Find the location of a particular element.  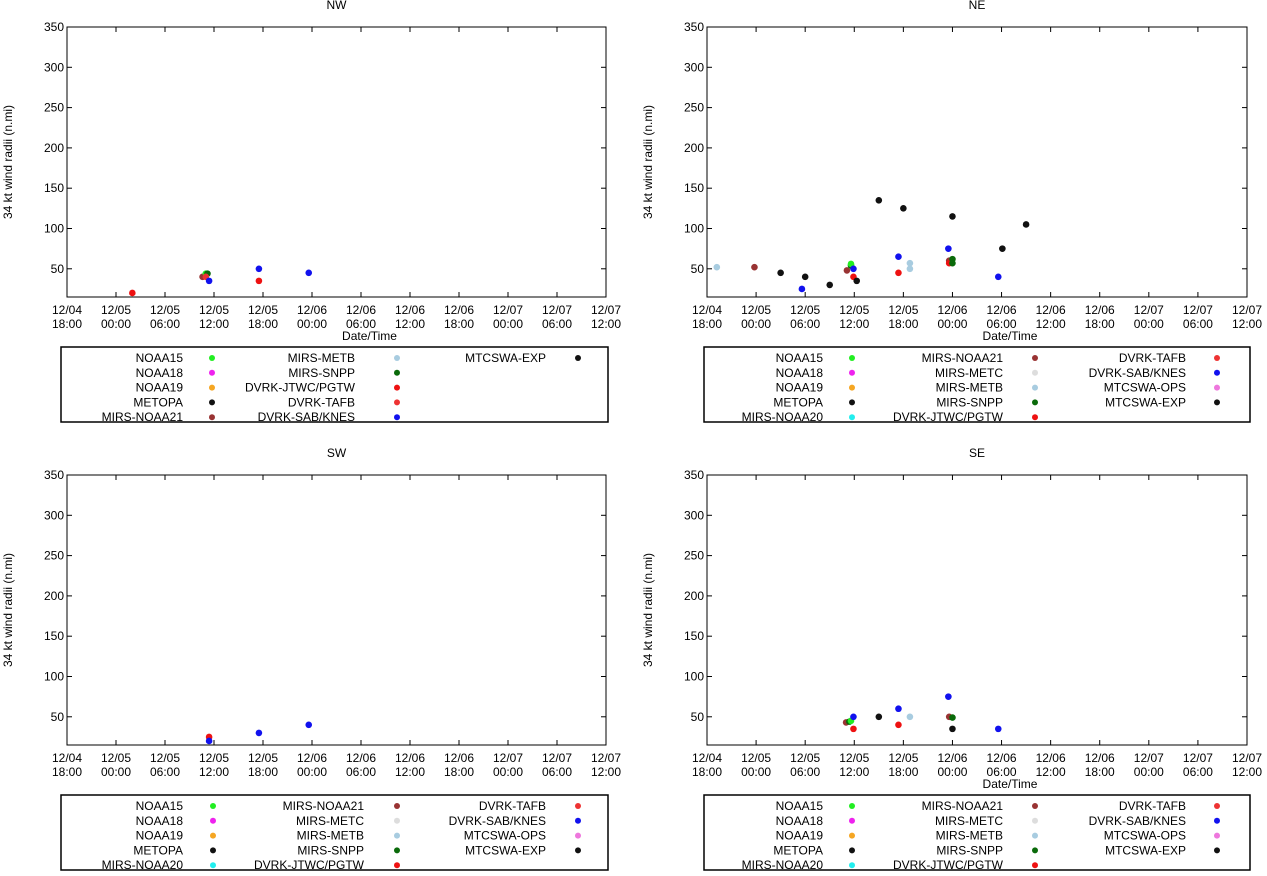

chart-title: SW is located at coordinates (337, 453).